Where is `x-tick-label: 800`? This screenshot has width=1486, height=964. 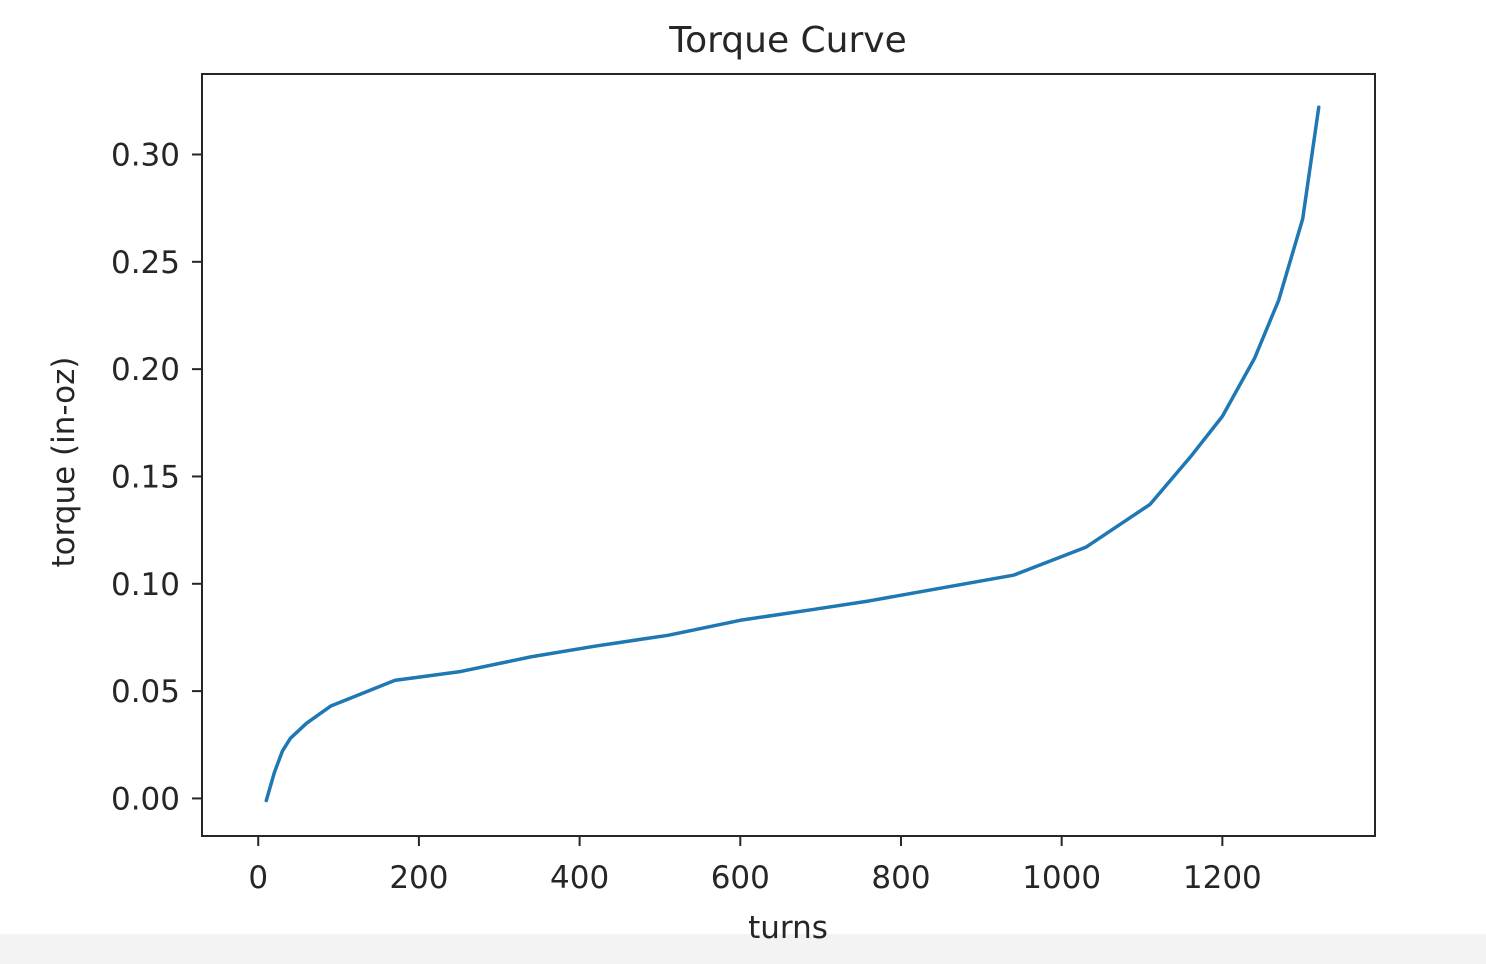 x-tick-label: 800 is located at coordinates (900, 878).